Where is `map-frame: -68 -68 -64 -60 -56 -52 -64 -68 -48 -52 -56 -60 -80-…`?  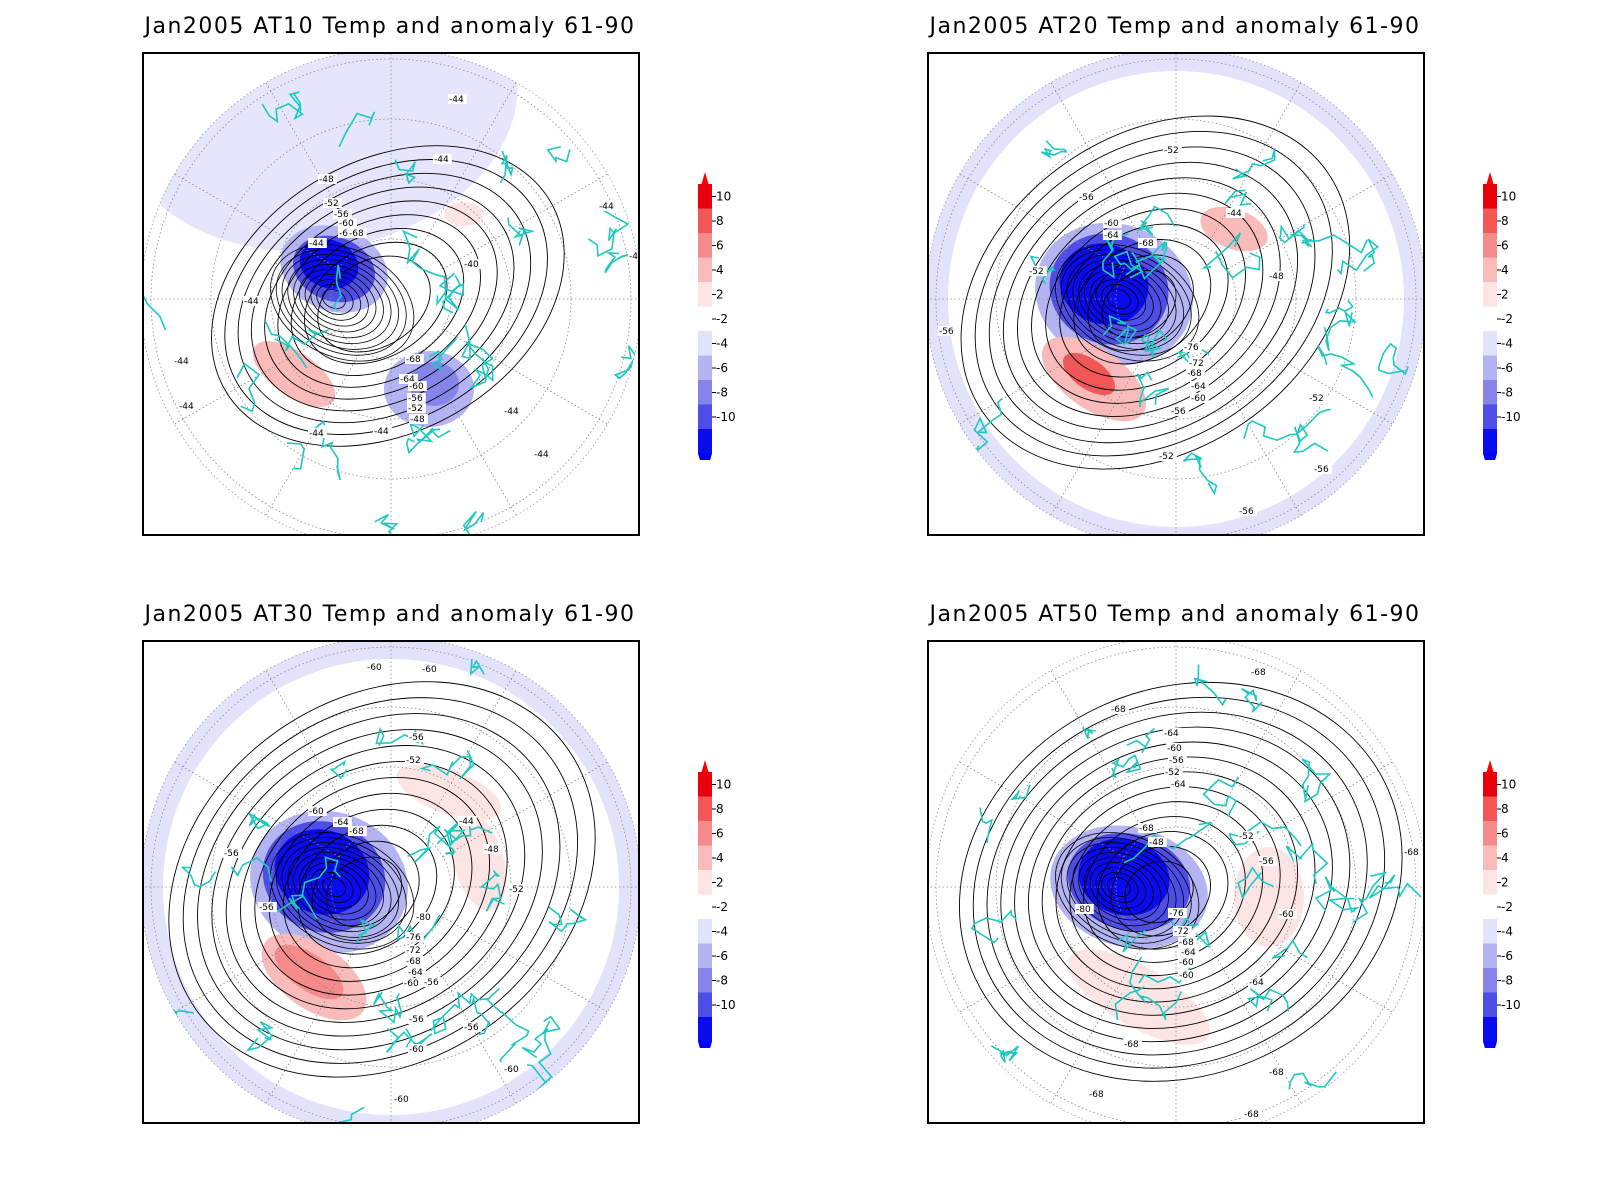
map-frame: -68 -68 -64 -60 -56 -52 -64 -68 -48 -52 -56 -60 -80-… is located at coordinates (1176, 882).